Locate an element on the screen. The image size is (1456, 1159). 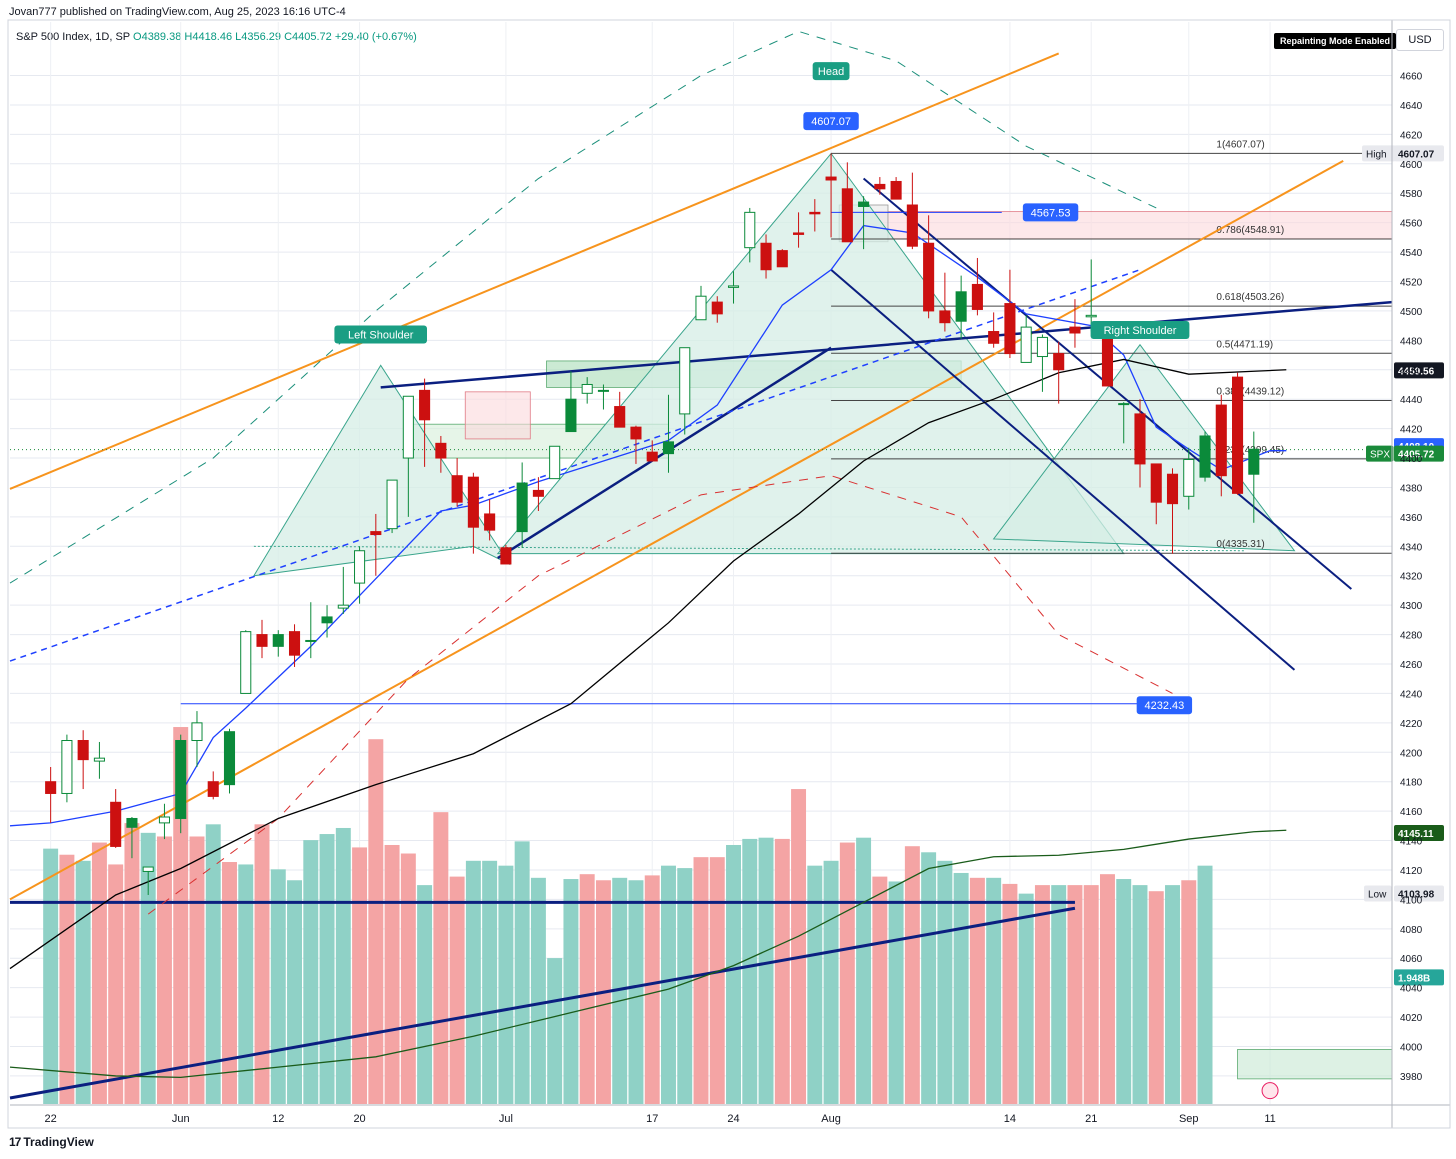
tradingview-logo-text: TradingView is located at coordinates (58, 1142).